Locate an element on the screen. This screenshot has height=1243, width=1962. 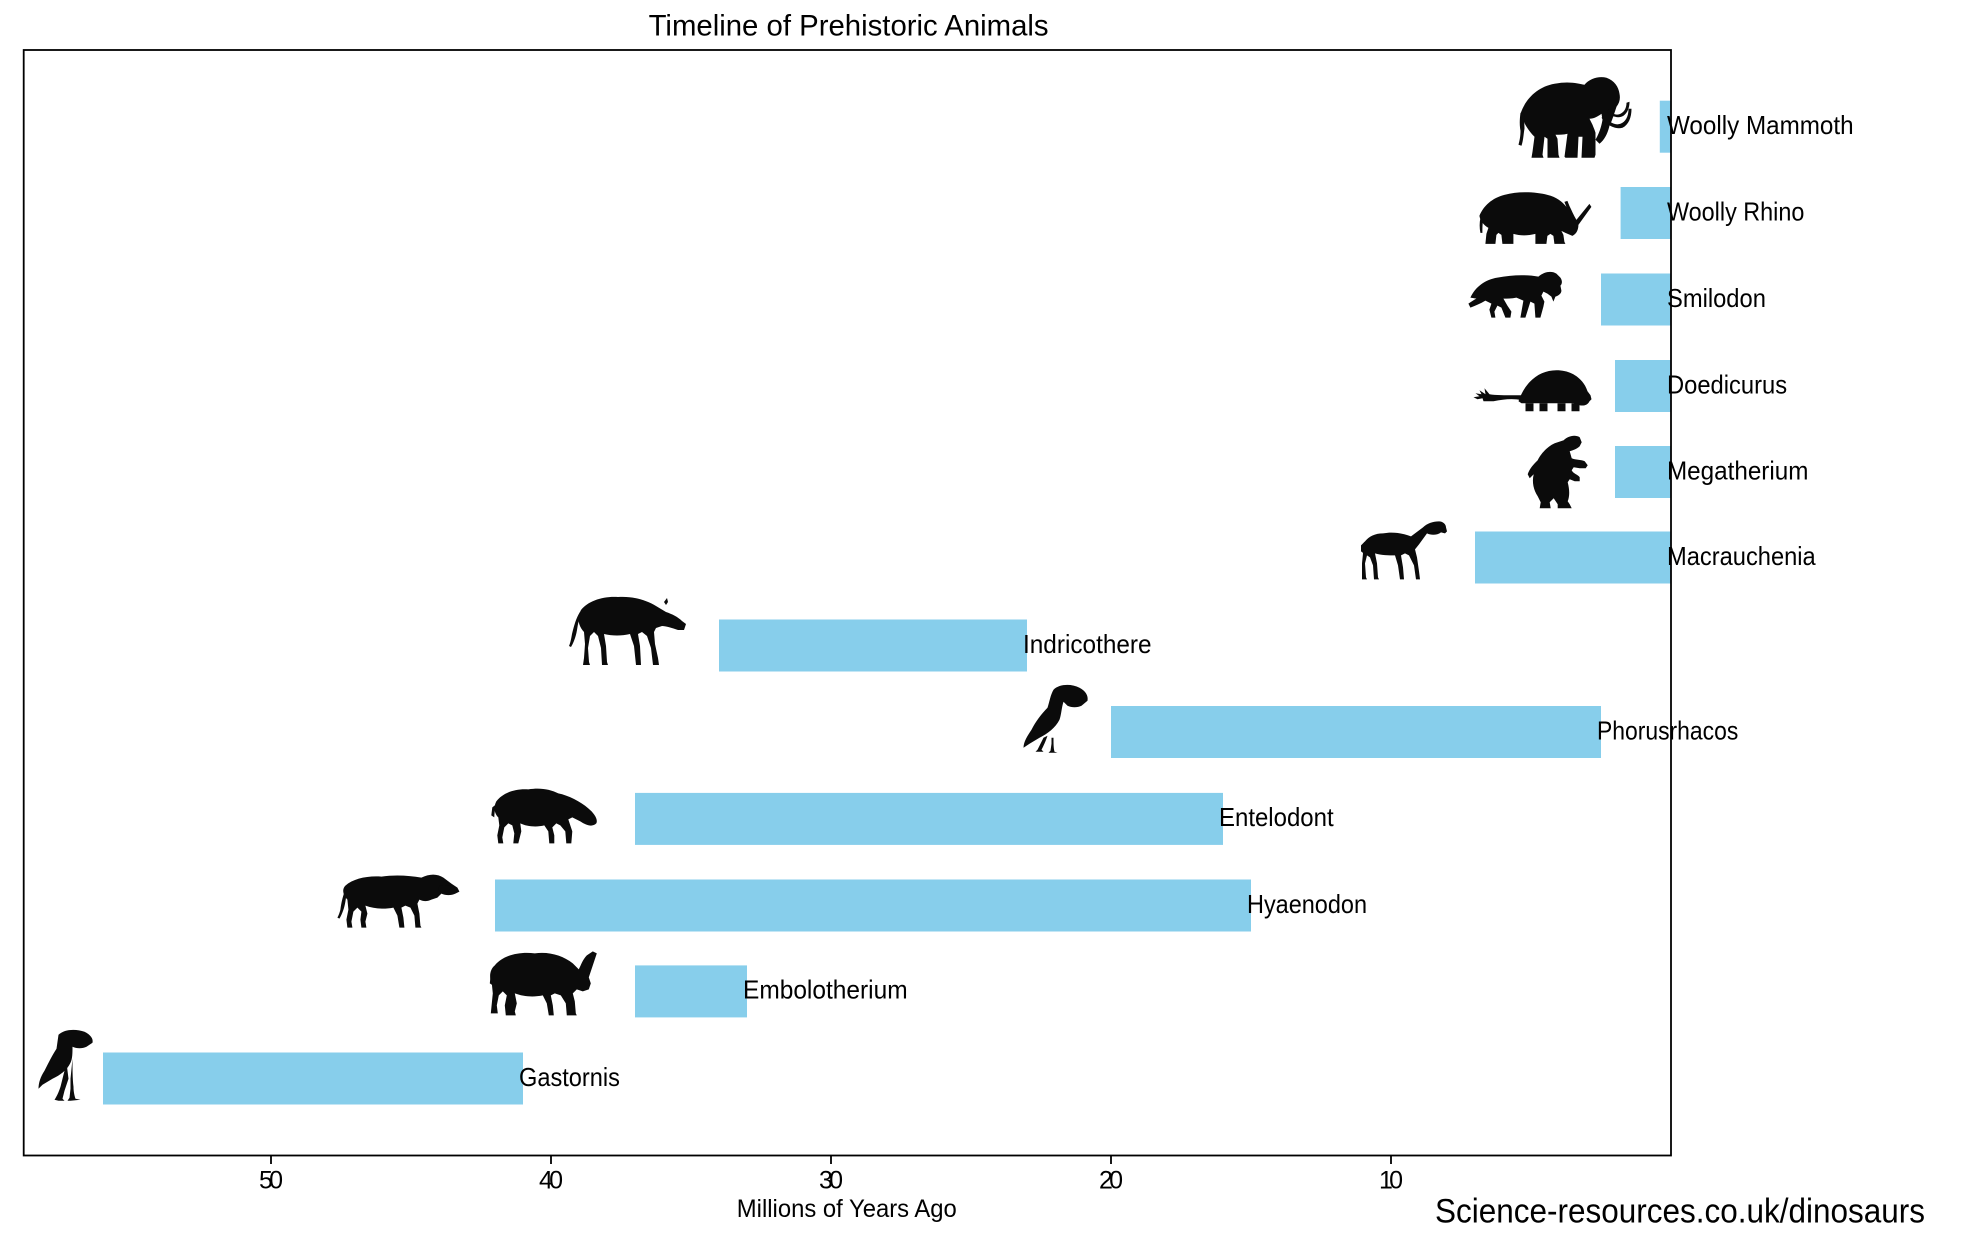
svg-text: Entelodont is located at coordinates (1276, 817).